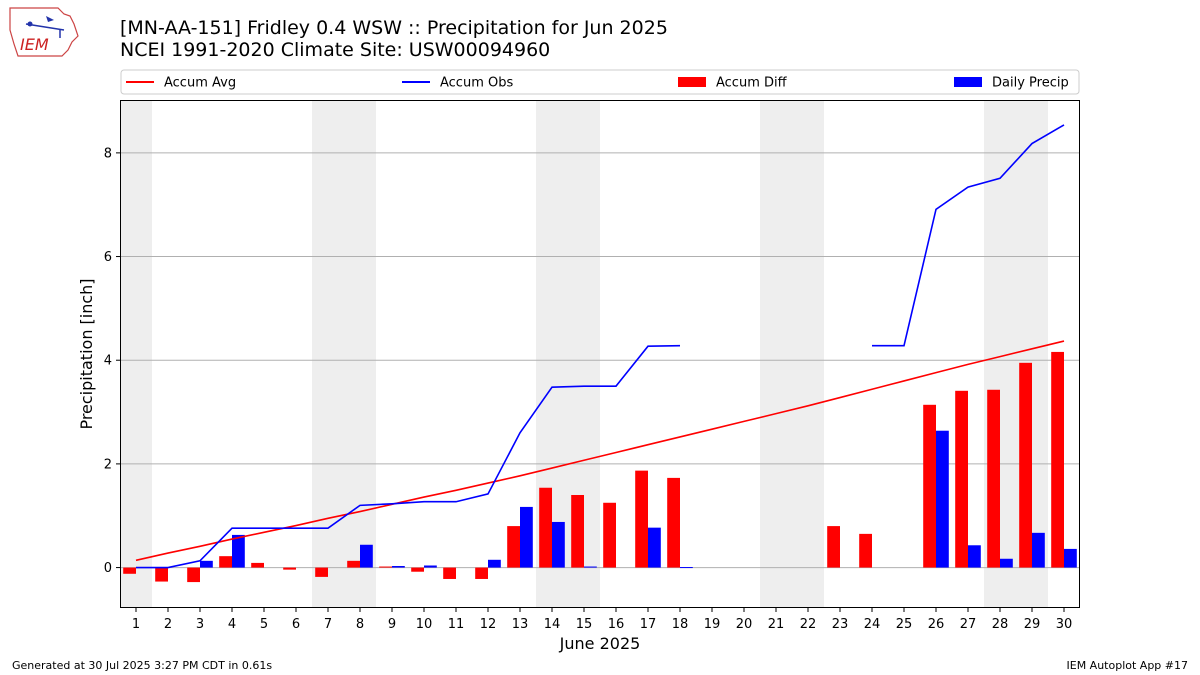 The width and height of the screenshot is (1200, 675). What do you see at coordinates (840, 624) in the screenshot?
I see `x-tick-label: 23` at bounding box center [840, 624].